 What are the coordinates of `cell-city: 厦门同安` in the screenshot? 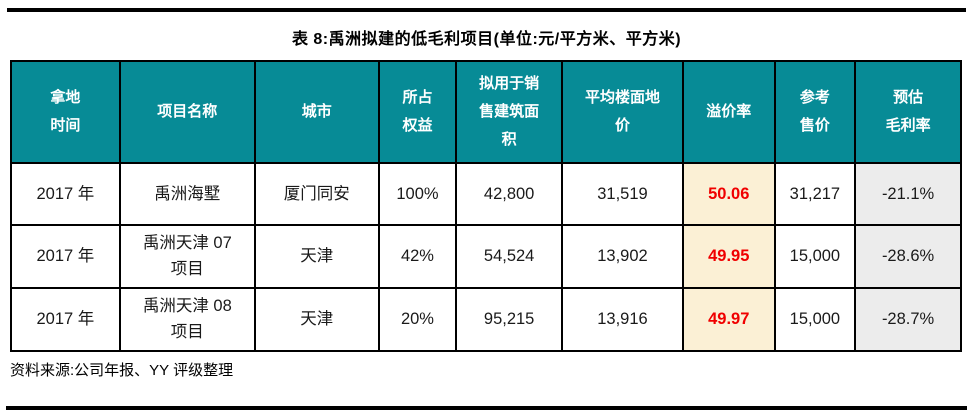 It's located at (316, 194).